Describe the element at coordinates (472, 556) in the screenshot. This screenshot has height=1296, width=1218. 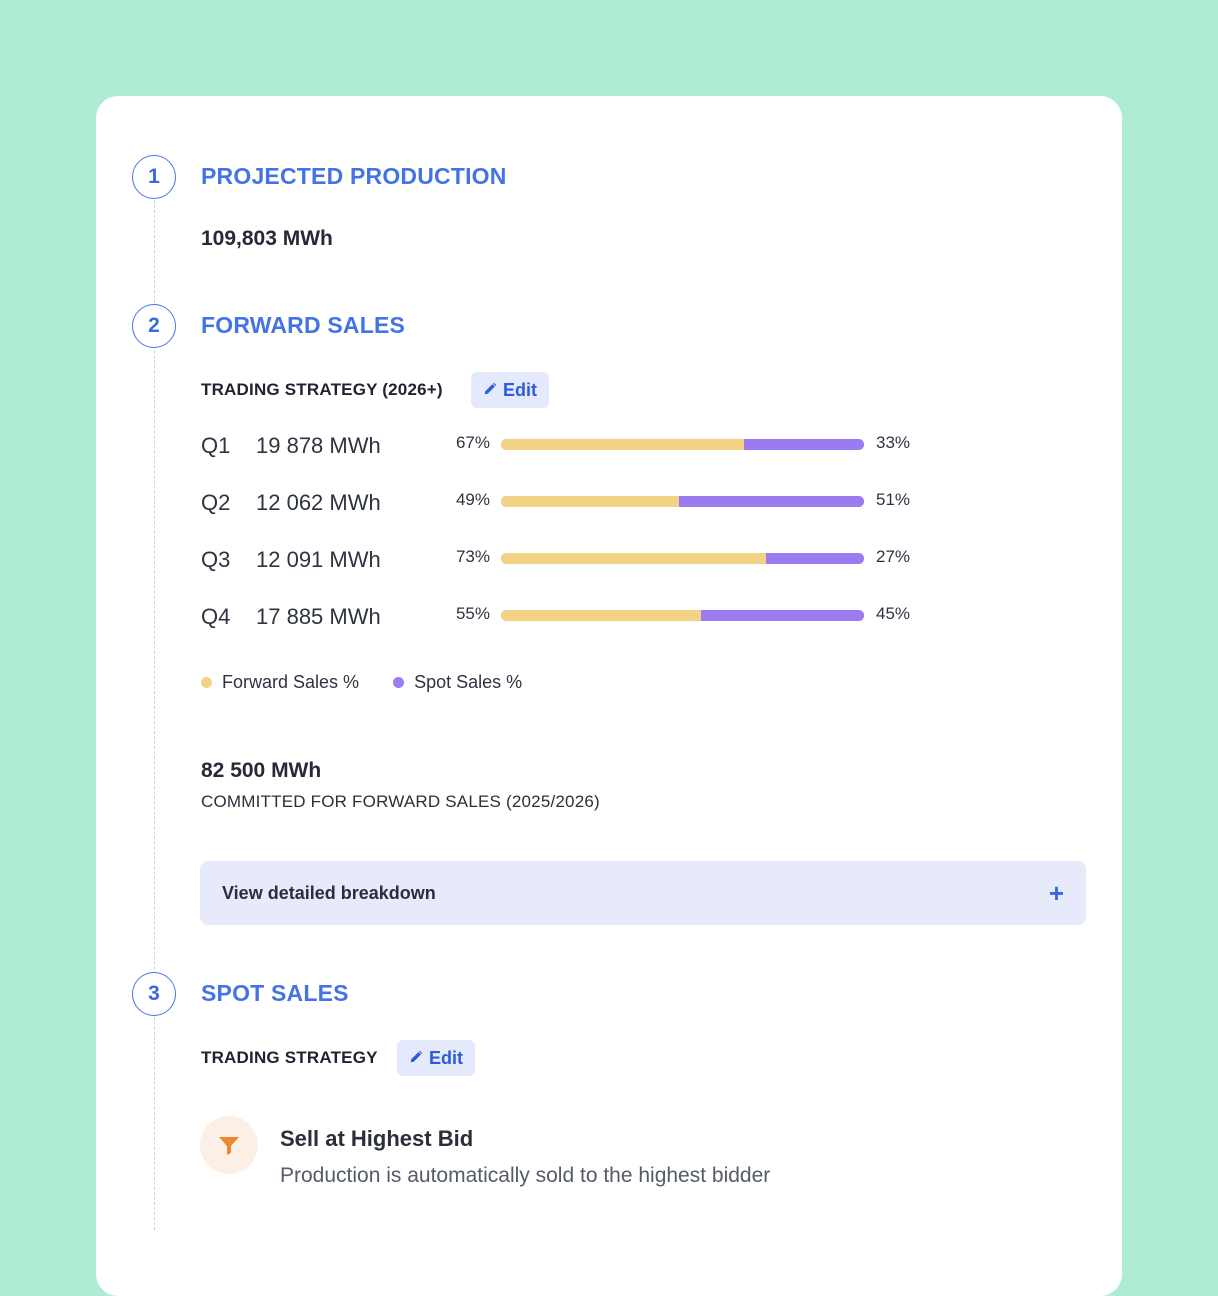
I see `forward-percent: 73%` at that location.